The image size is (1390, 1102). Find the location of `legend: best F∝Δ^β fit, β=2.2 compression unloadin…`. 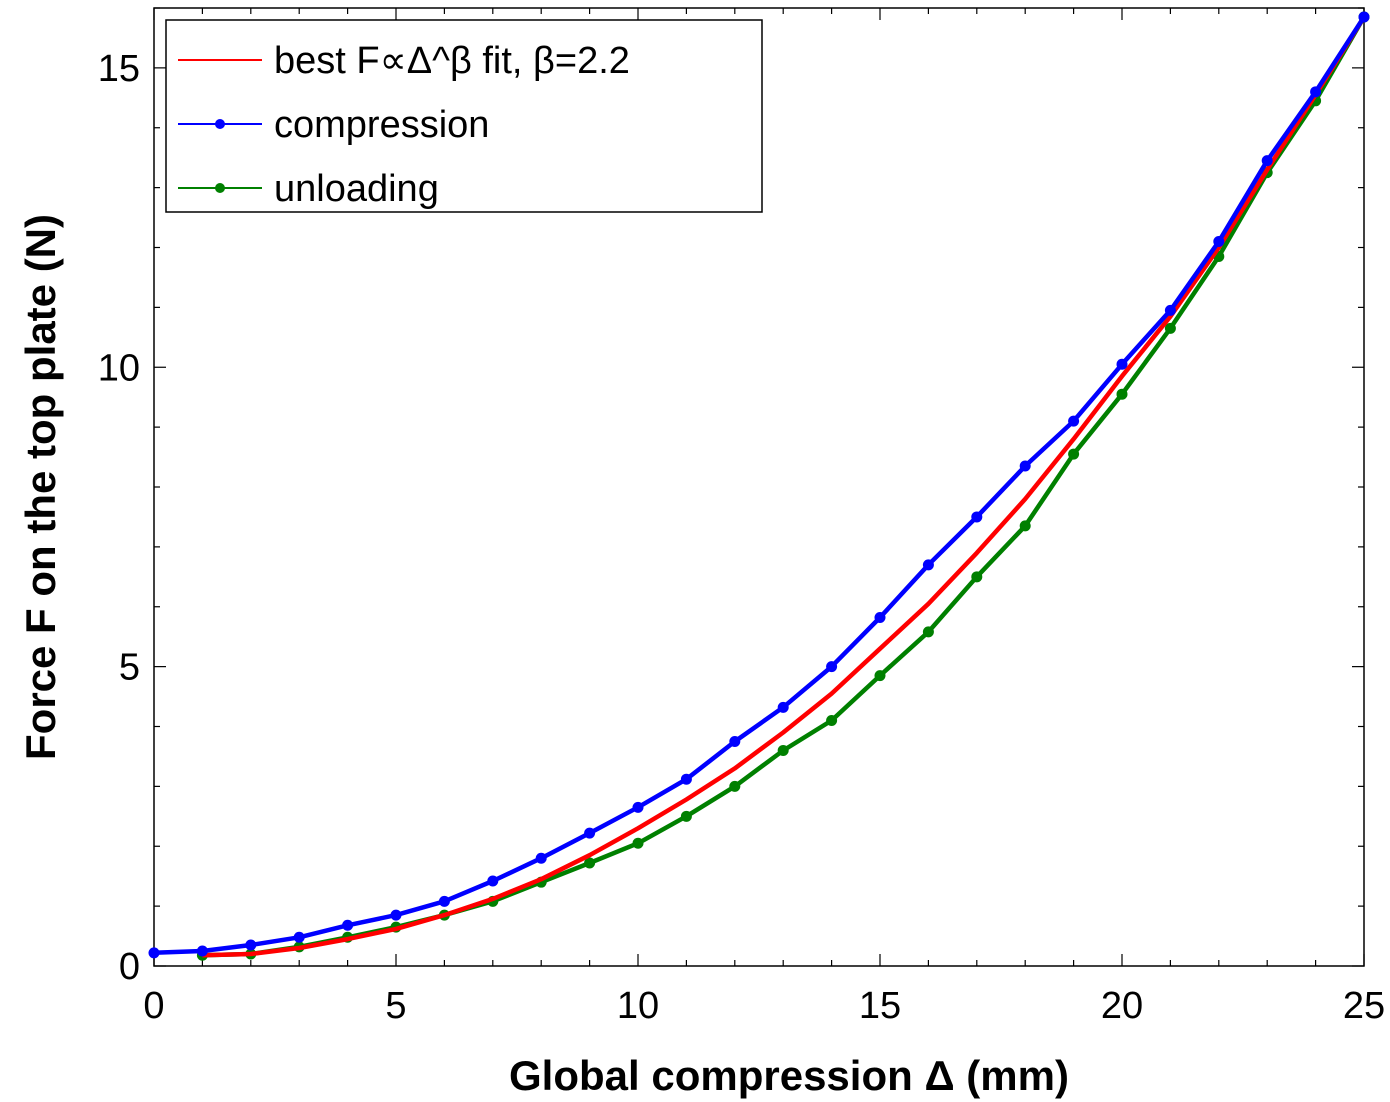

legend: best F∝Δ^β fit, β=2.2 compression unloadin… is located at coordinates (464, 116).